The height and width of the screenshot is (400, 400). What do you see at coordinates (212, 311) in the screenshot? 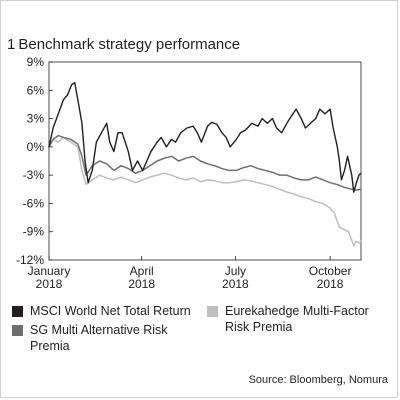
I see `legend-swatch-eurekahedge` at bounding box center [212, 311].